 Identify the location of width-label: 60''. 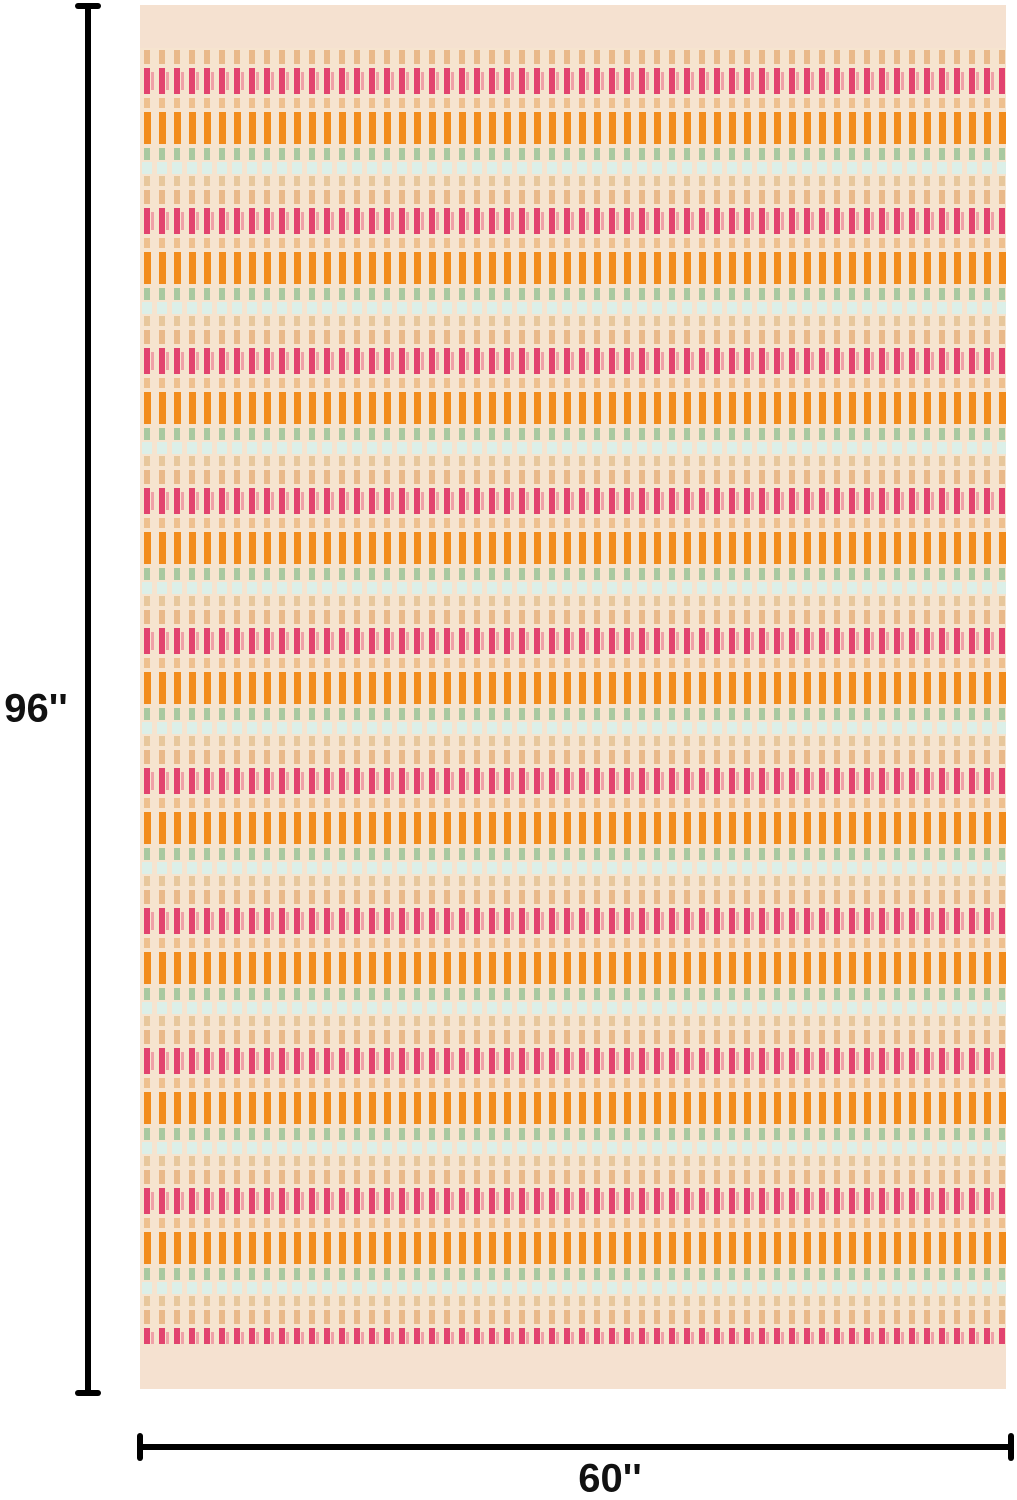
(610, 1478).